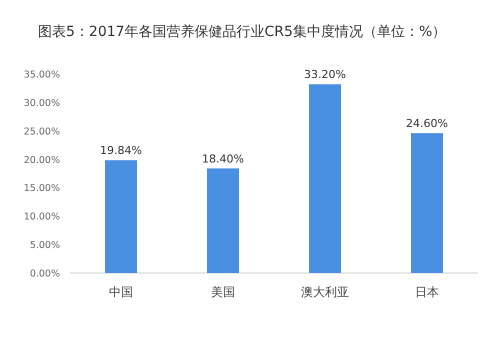 This screenshot has height=362, width=500. I want to click on x-tick-label: 美国, so click(223, 292).